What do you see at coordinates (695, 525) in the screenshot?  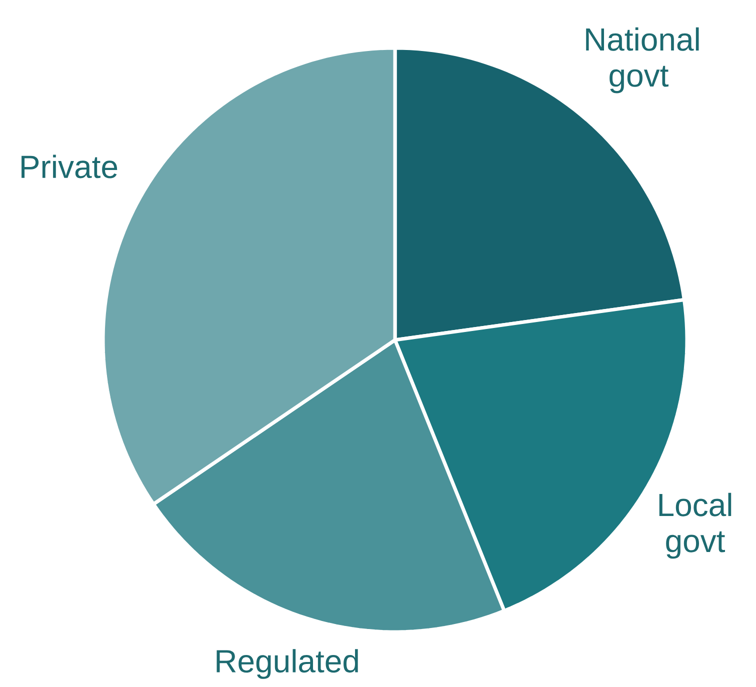 I see `slice-label: Local govt` at bounding box center [695, 525].